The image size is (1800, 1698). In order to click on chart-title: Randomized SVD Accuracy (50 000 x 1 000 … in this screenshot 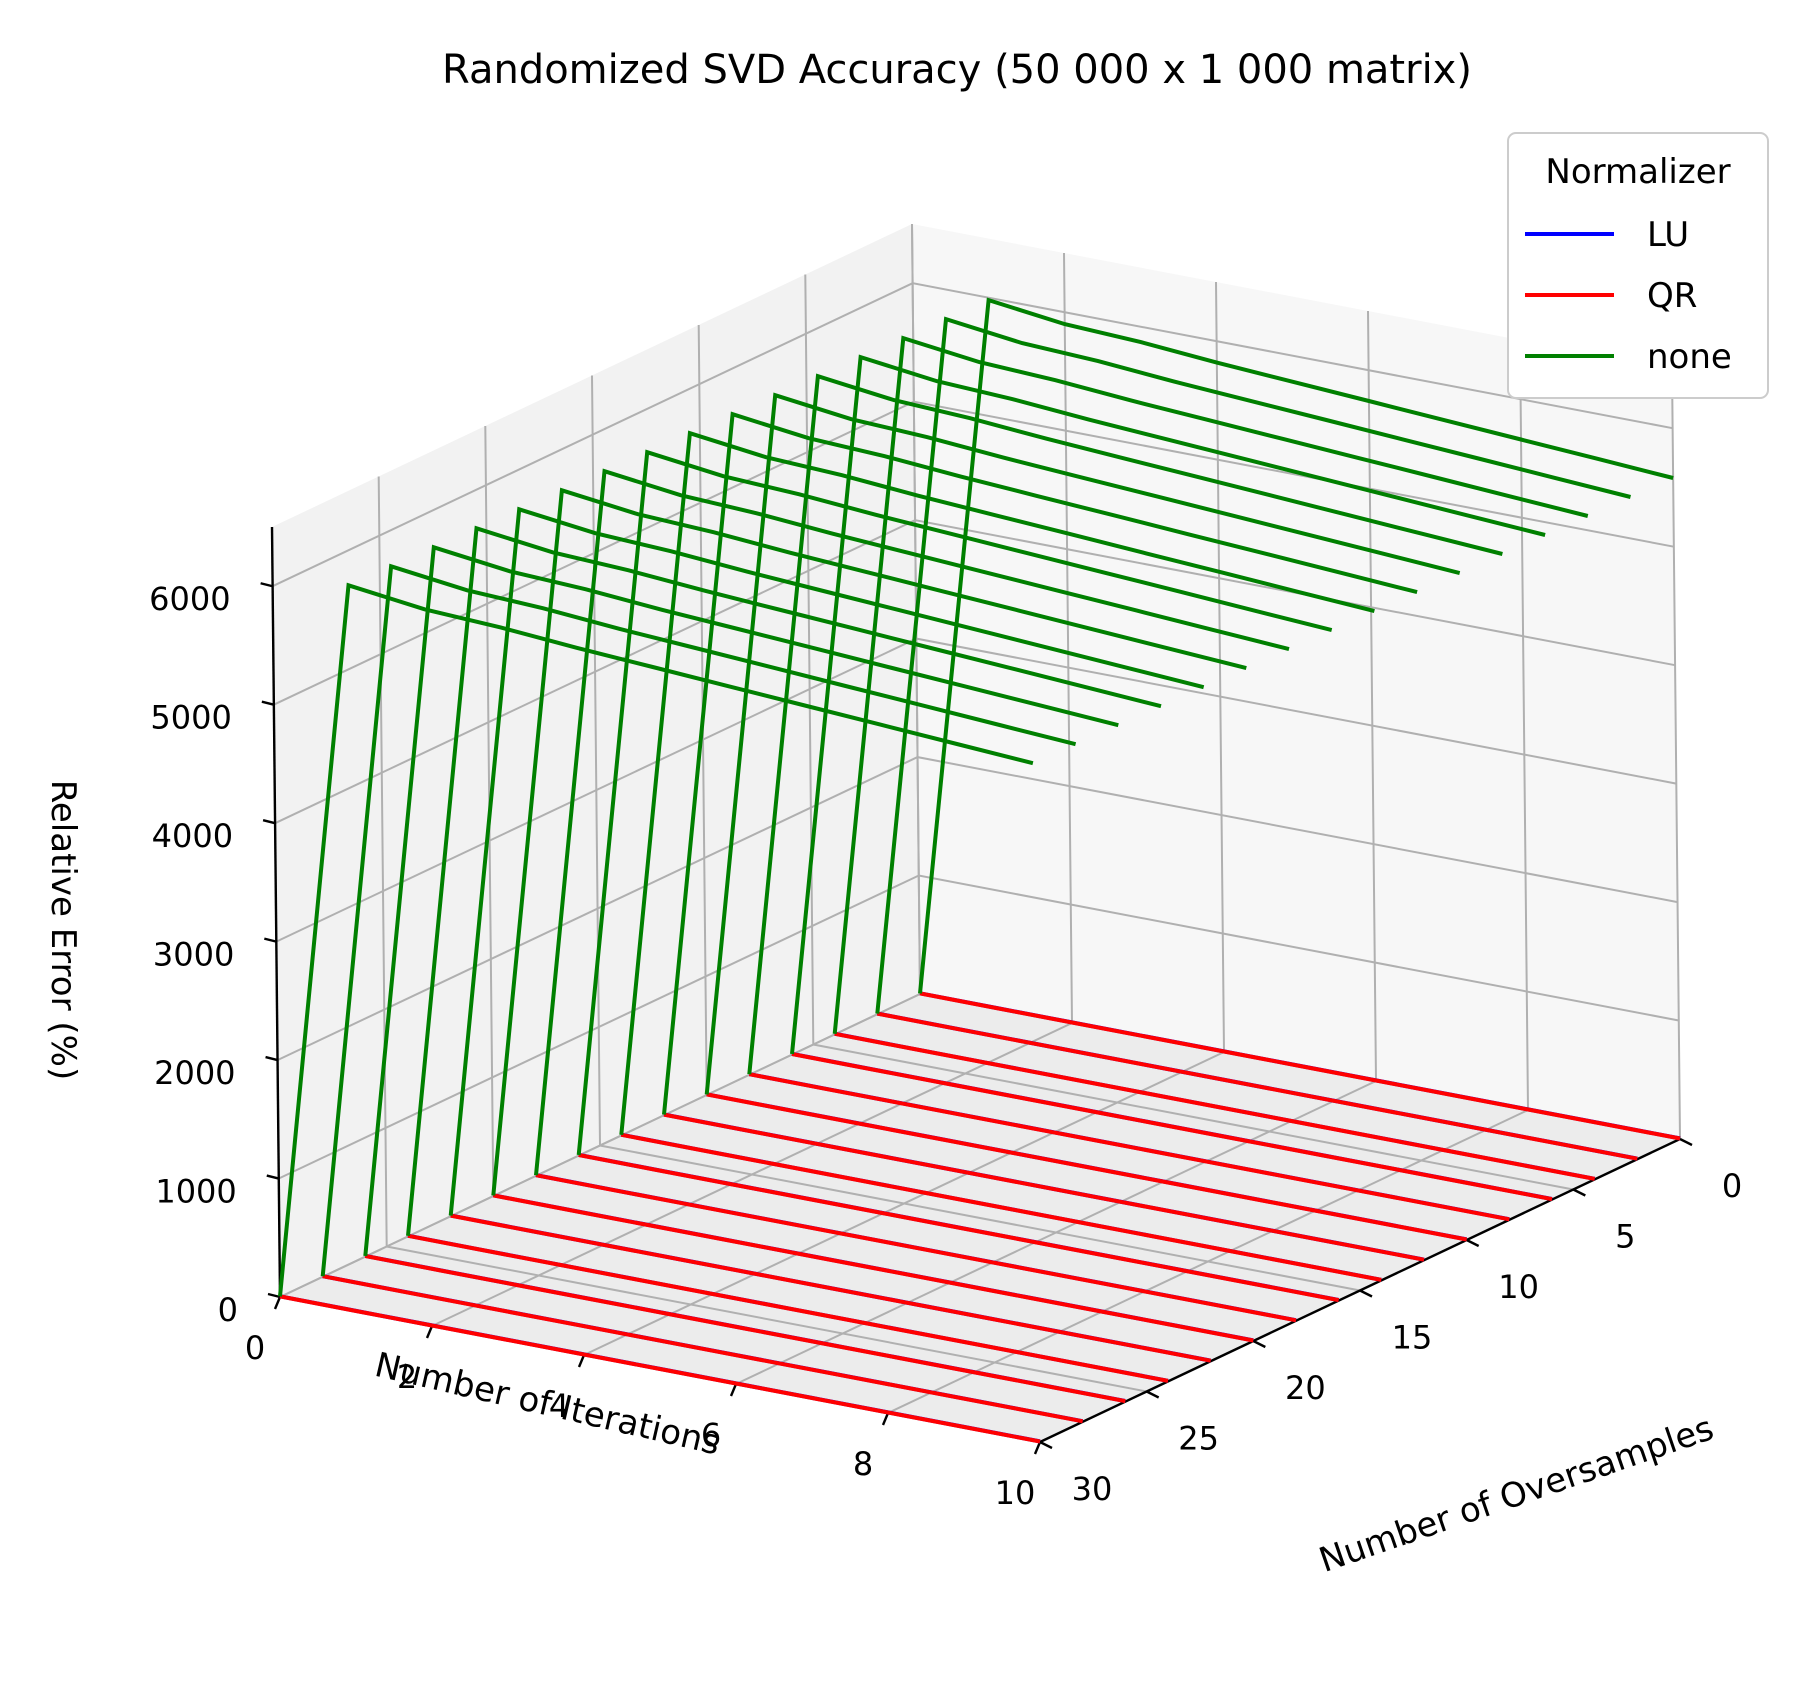, I will do `click(957, 70)`.